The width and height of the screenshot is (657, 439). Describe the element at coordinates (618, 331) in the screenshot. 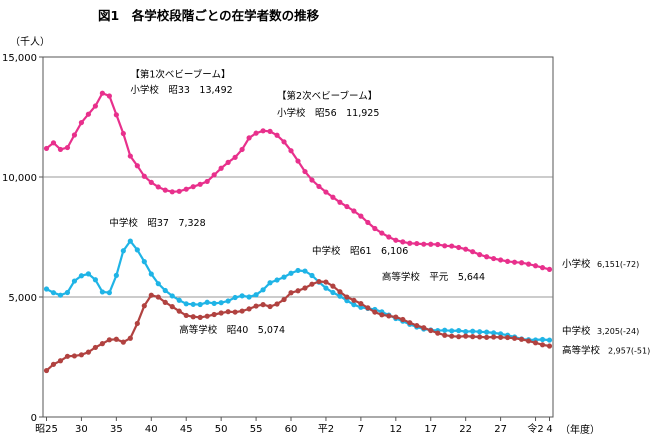

I see `end-label-value: 3,205(-24)` at that location.